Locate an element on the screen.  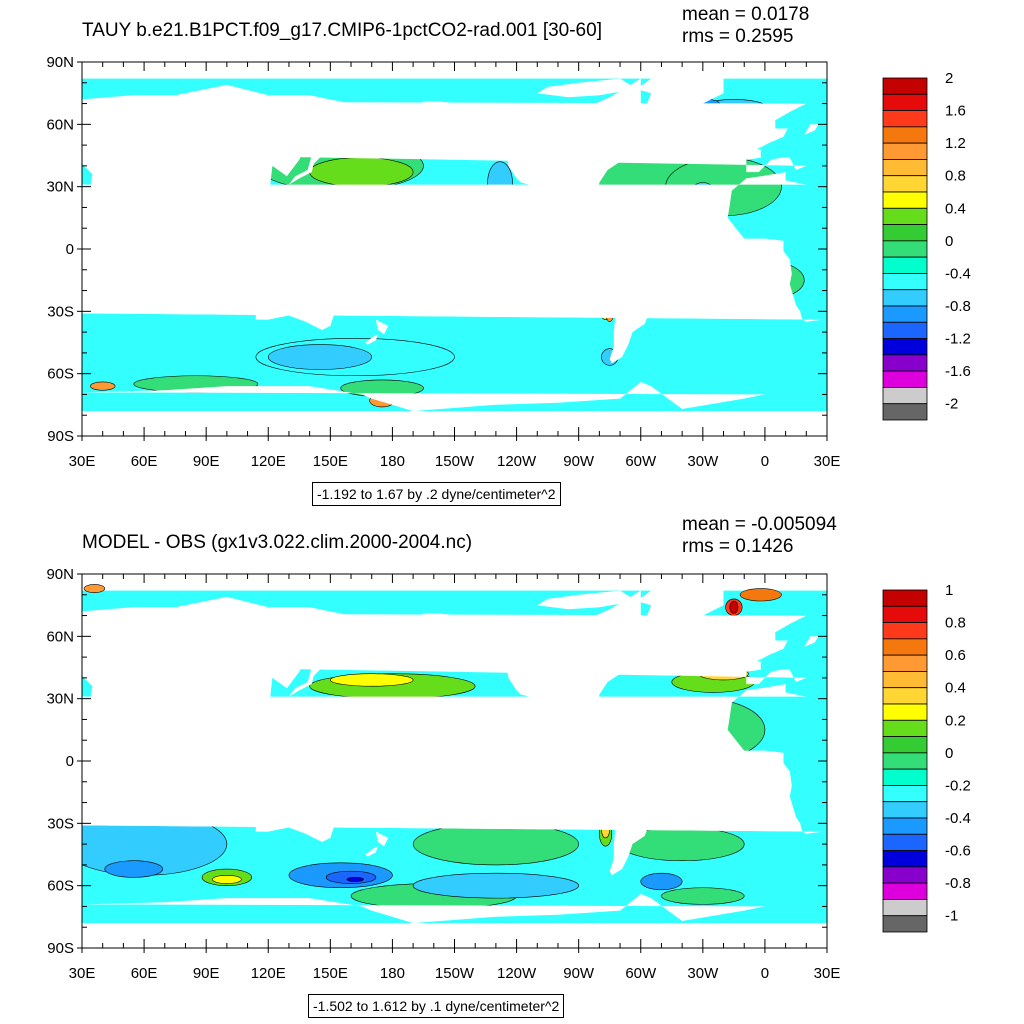
landmass-baffin is located at coordinates (614, 621).